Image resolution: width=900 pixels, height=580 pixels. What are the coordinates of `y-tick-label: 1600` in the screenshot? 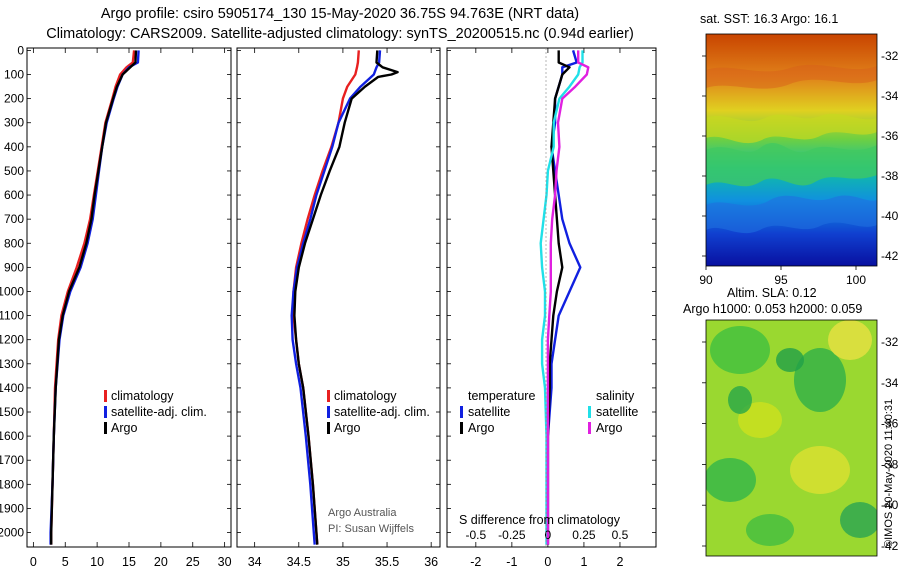 It's located at (12, 436).